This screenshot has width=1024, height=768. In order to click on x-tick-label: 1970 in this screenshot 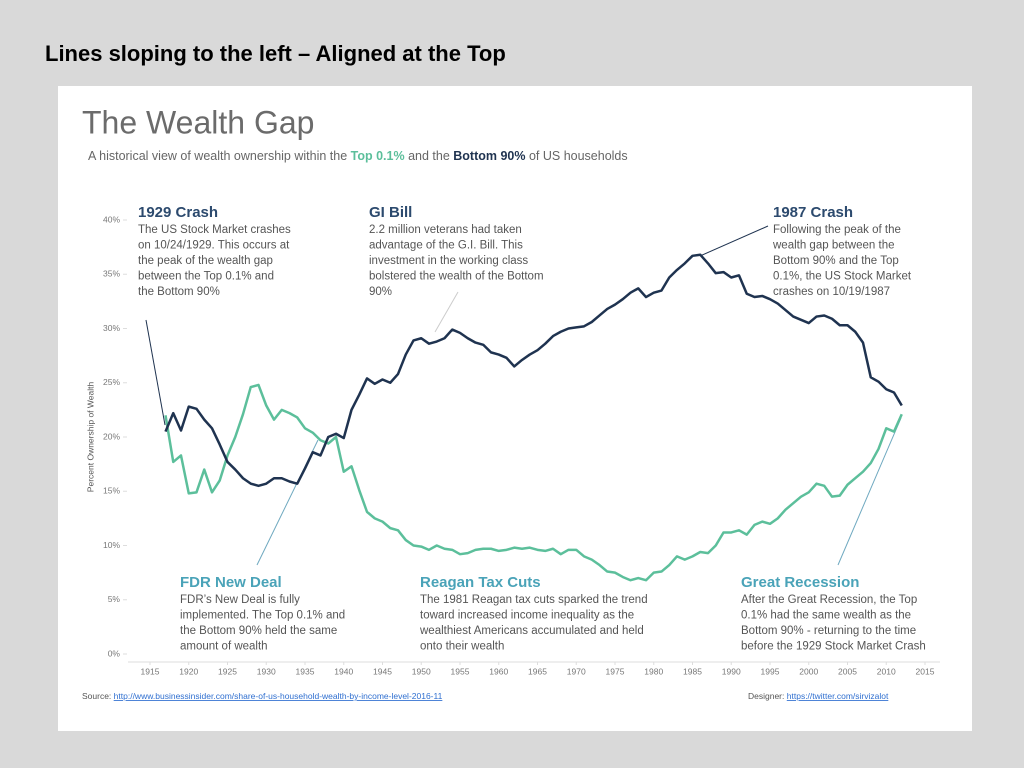, I will do `click(576, 671)`.